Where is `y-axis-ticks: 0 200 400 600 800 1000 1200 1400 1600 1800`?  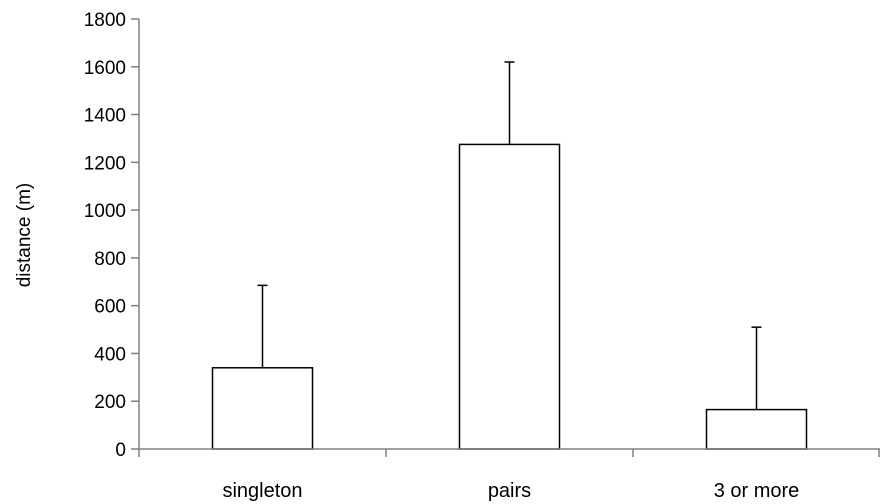
y-axis-ticks: 0 200 400 600 800 1000 1200 1400 1600 1800 is located at coordinates (111, 235).